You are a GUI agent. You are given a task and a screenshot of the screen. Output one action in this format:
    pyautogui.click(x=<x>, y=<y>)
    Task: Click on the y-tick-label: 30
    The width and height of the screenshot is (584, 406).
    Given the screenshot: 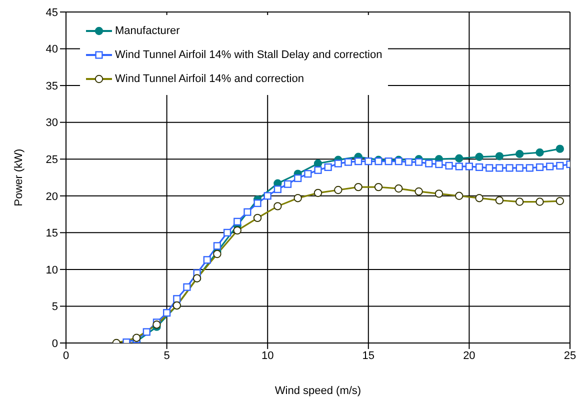 What is the action you would take?
    pyautogui.click(x=52, y=123)
    